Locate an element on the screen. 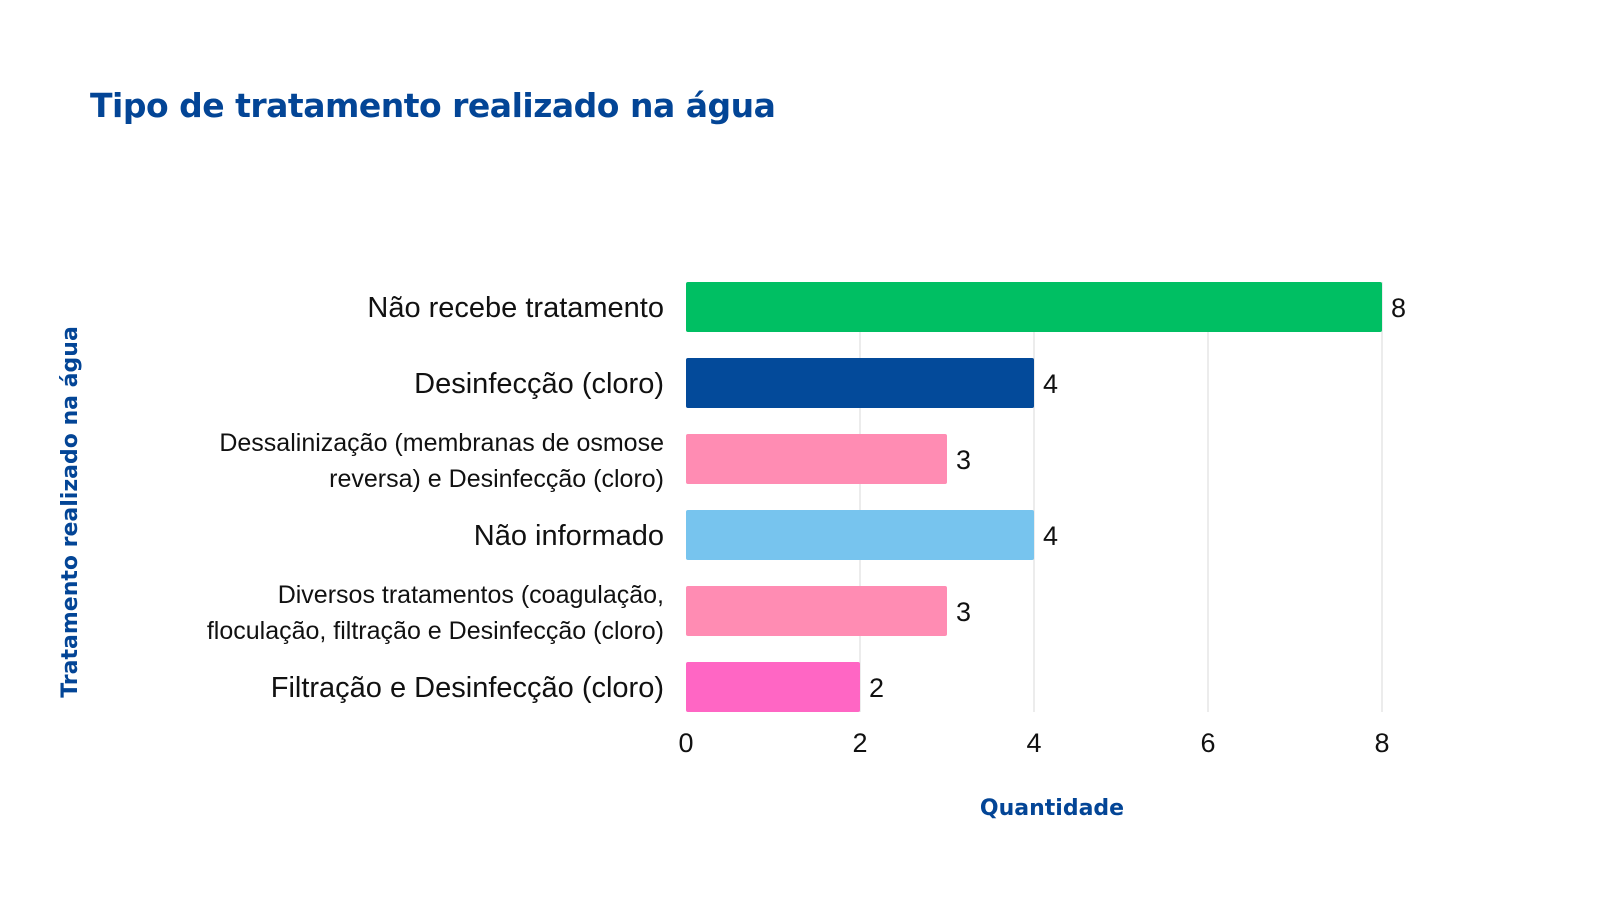 Image resolution: width=1600 pixels, height=900 pixels. x-tick-labels: 0 2 4 6 8 is located at coordinates (1033, 743).